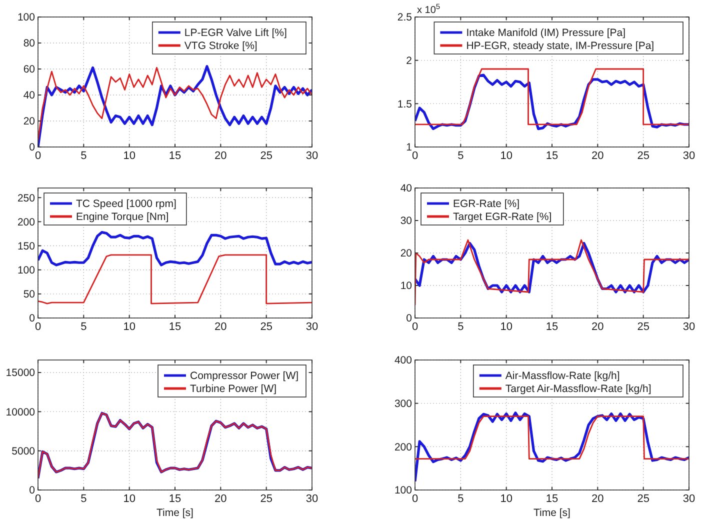 This screenshot has height=519, width=702. I want to click on legend-label: Compressor Power [W], so click(244, 376).